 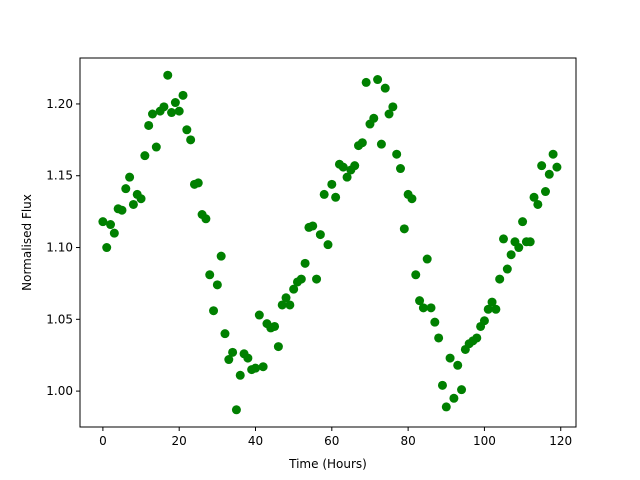 I want to click on x-tick-label: 120, so click(x=560, y=441).